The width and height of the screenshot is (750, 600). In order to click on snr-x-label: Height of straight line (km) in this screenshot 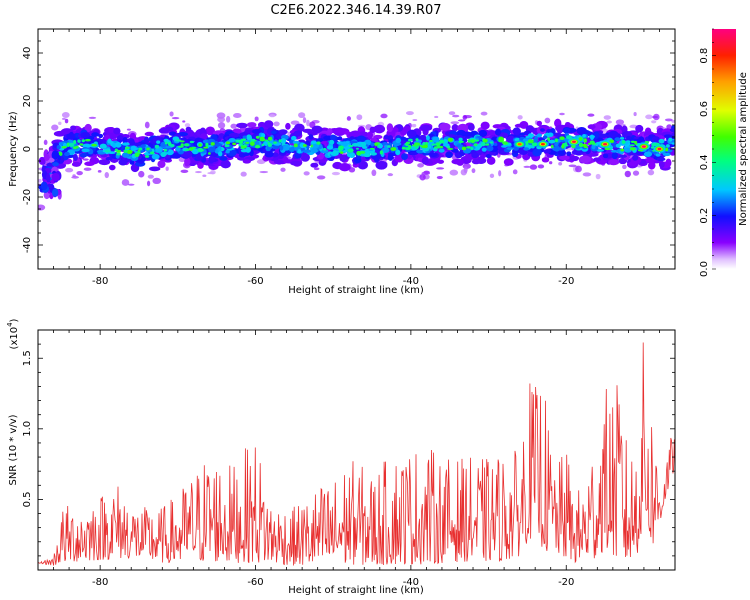, I will do `click(356, 590)`.